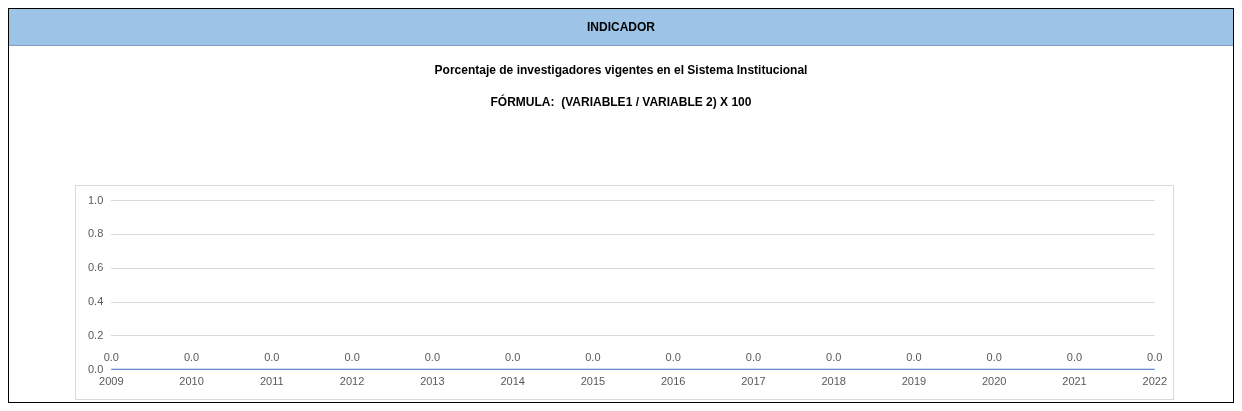 The height and width of the screenshot is (411, 1242). I want to click on x-tick-label: 2017, so click(753, 381).